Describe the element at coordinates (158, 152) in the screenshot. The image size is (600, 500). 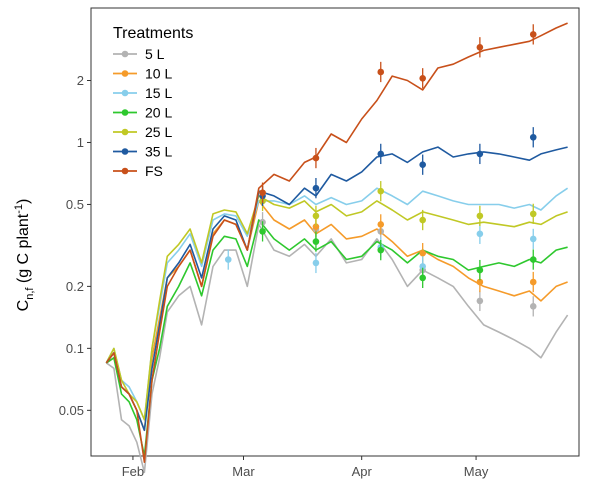
I see `legend-label: 35 L` at that location.